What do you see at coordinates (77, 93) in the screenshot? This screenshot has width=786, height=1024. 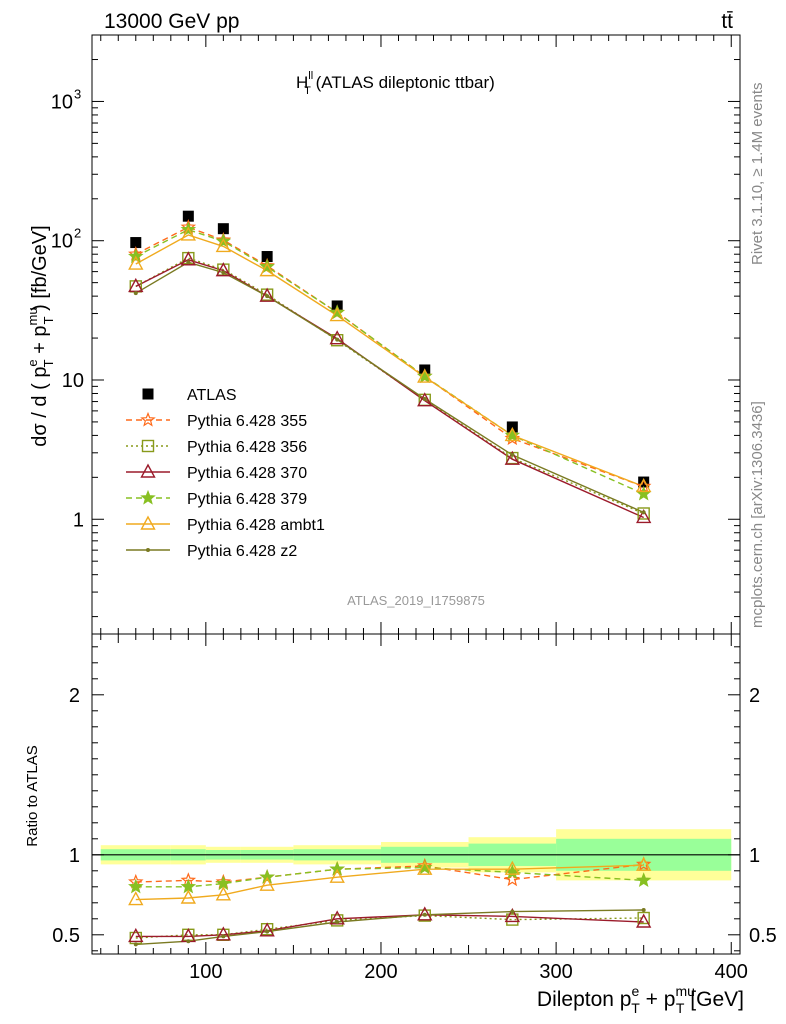 I see `y-tick-label-exponent: 3` at bounding box center [77, 93].